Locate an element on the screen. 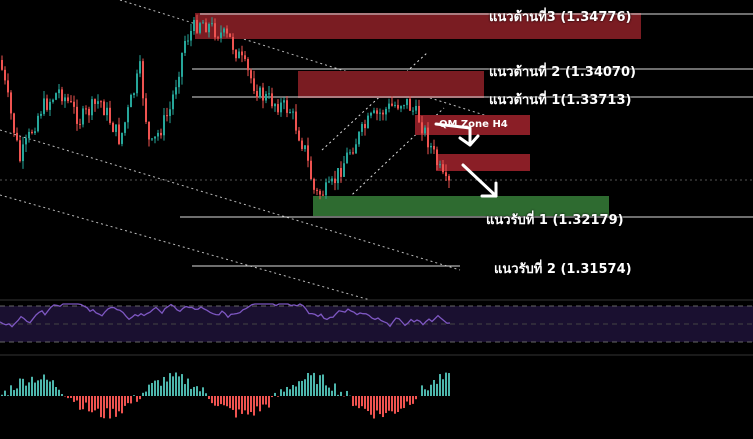 This screenshot has width=753, height=439. arrow-down-right-icon is located at coordinates (479, 180).